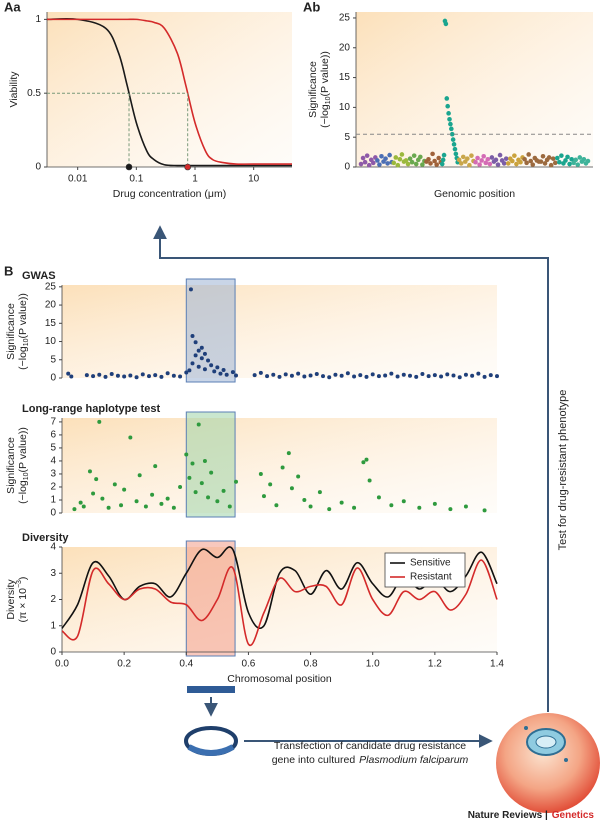  What do you see at coordinates (34, 93) in the screenshot?
I see `y-tick-label: 0.5` at bounding box center [34, 93].